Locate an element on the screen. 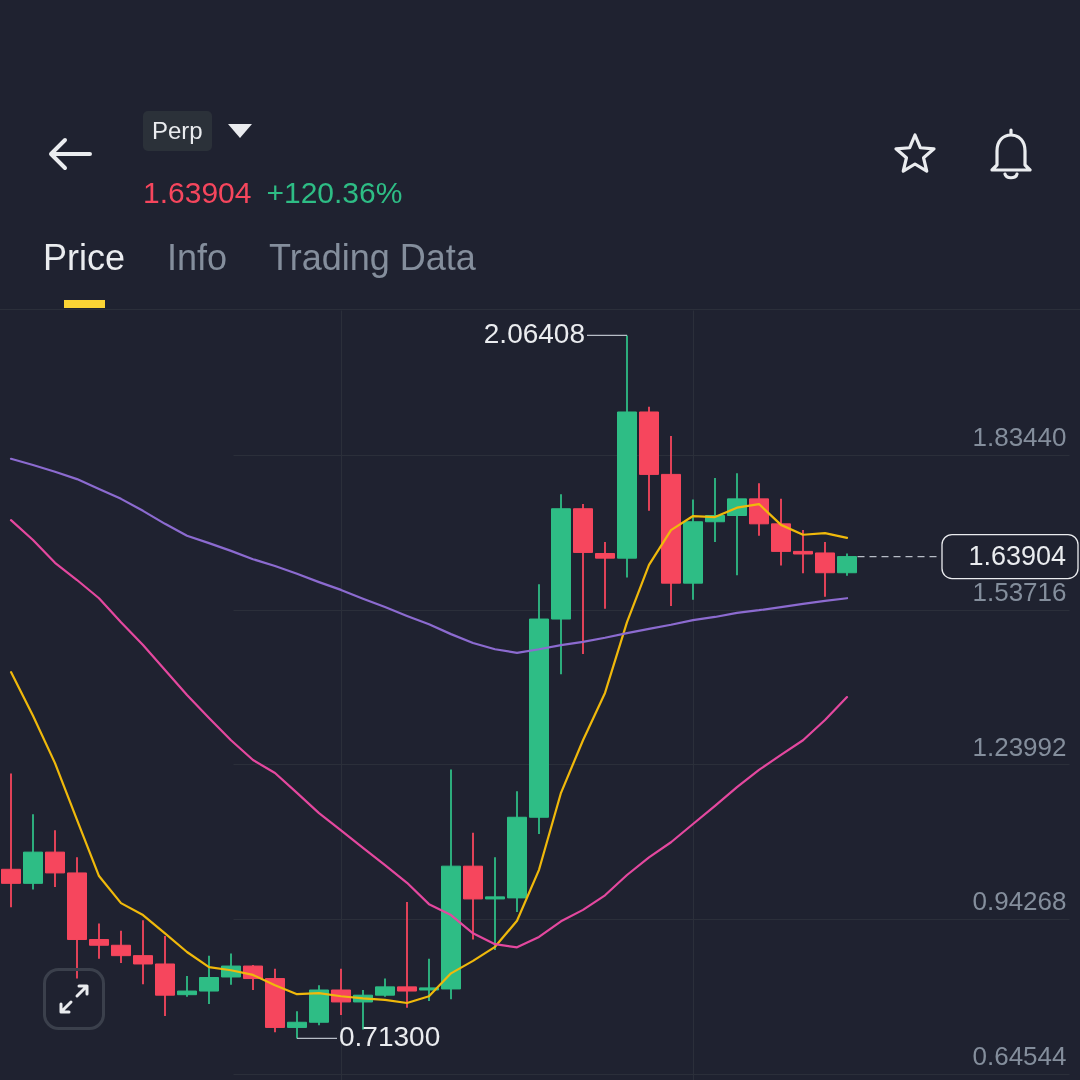 This screenshot has height=1080, width=1080. y-tick-label: 1.83440 is located at coordinates (1019, 437).